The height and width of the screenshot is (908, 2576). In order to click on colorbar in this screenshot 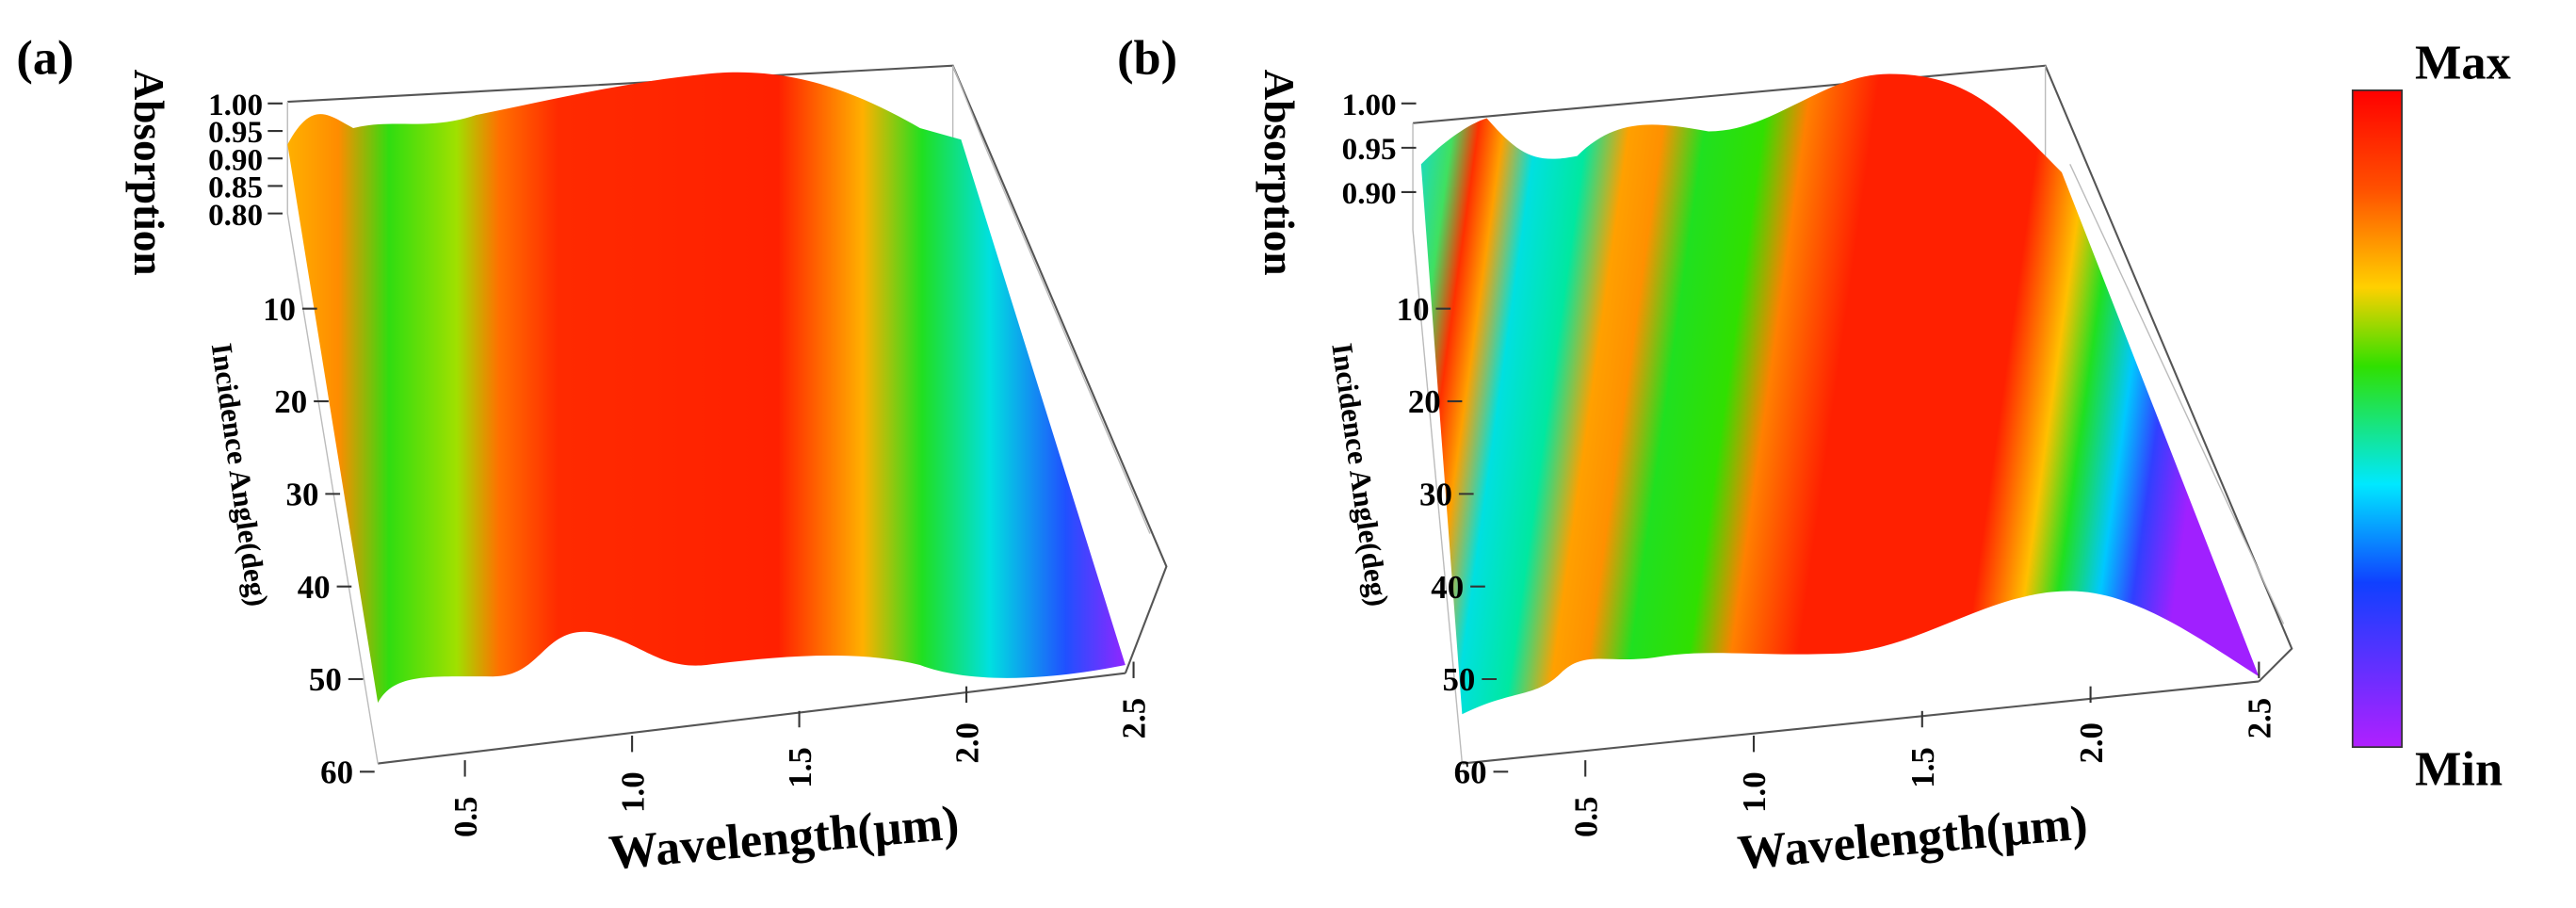, I will do `click(2377, 419)`.